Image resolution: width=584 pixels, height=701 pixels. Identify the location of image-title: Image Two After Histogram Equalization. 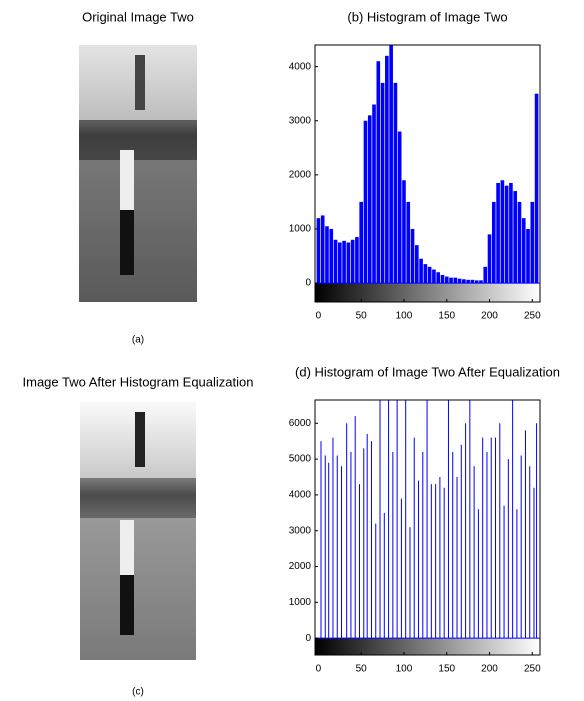
(138, 381).